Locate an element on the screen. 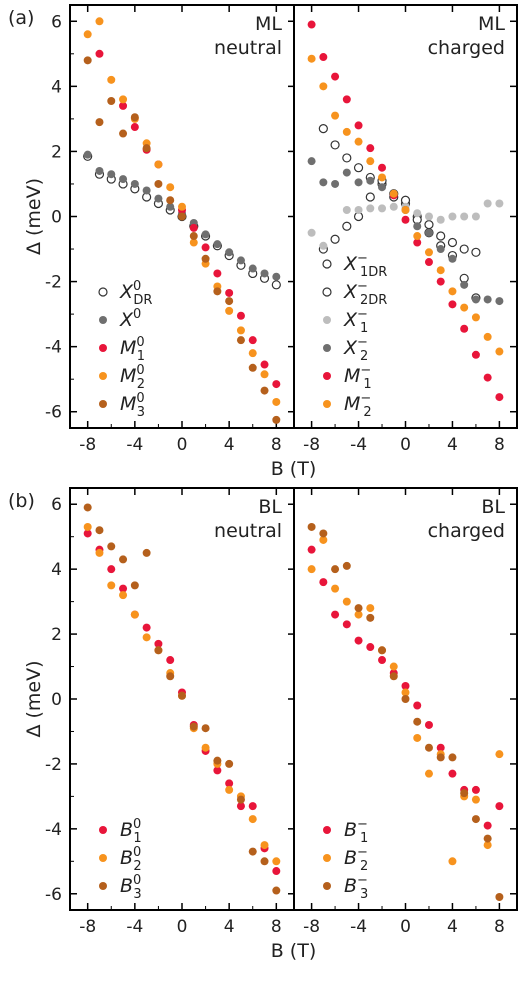  legend-subscript: 1 is located at coordinates (141, 356).